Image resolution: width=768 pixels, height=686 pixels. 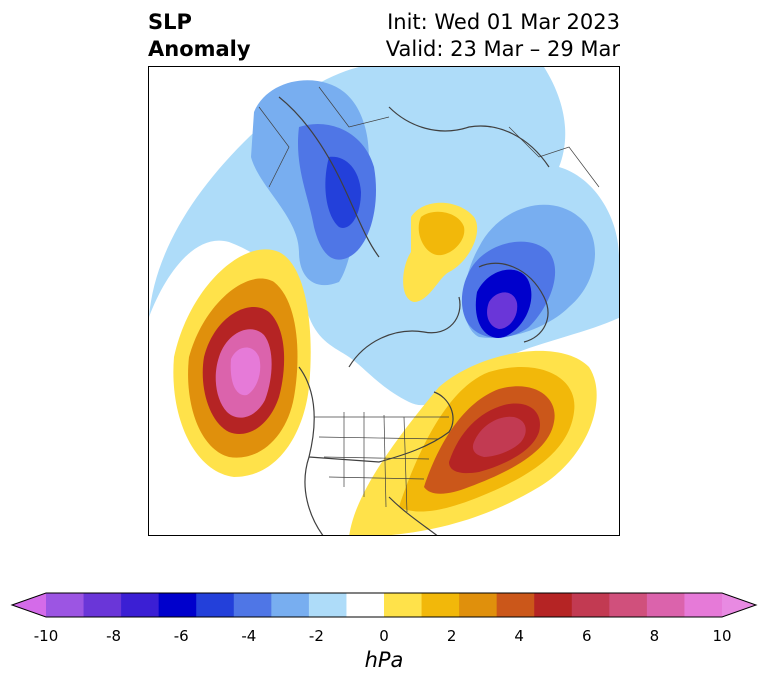 What do you see at coordinates (502, 310) in the screenshot?
I see `anomaly-purple-core` at bounding box center [502, 310].